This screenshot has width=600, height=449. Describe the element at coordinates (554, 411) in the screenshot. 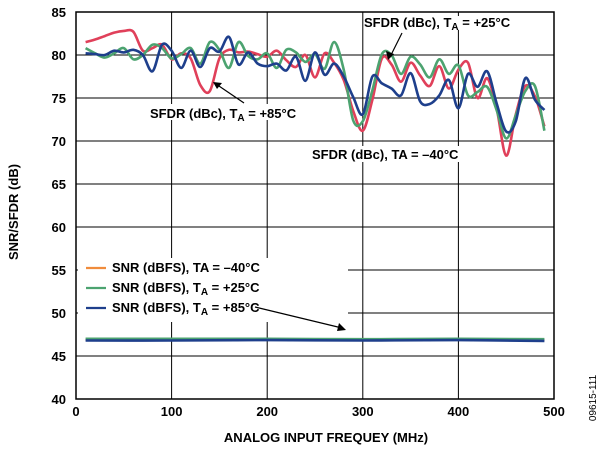

I see `x-tick-label: 500` at that location.